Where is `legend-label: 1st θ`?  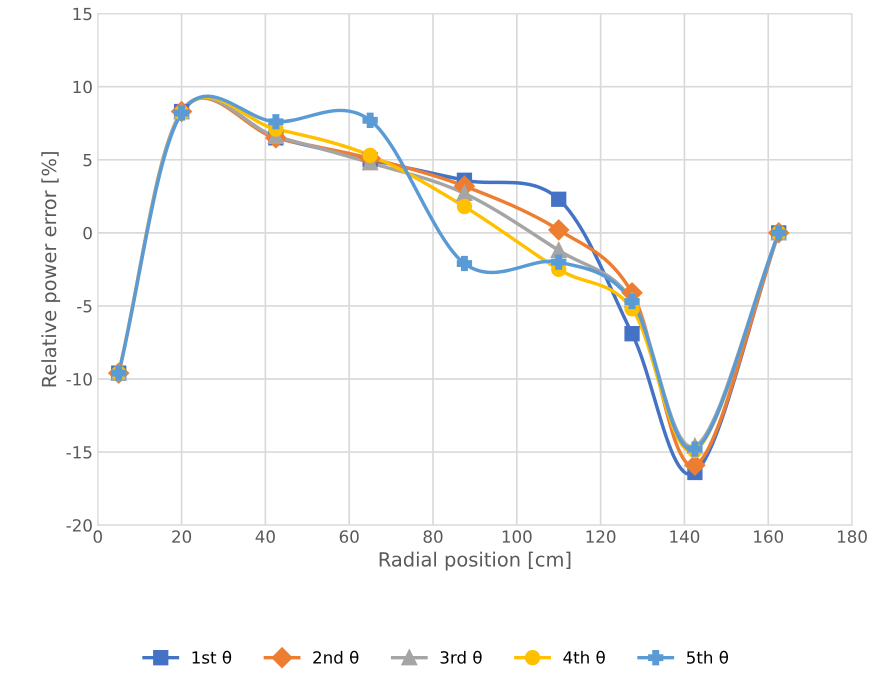
legend-label: 1st θ is located at coordinates (212, 657).